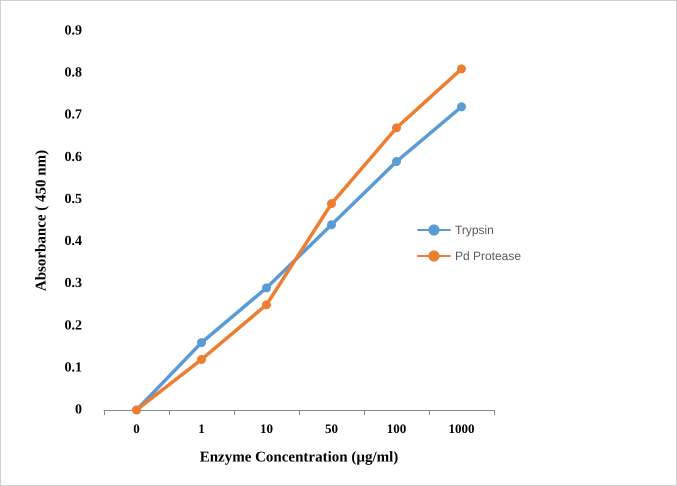 Image resolution: width=677 pixels, height=486 pixels. I want to click on y-tick-label: 0.8, so click(73, 73).